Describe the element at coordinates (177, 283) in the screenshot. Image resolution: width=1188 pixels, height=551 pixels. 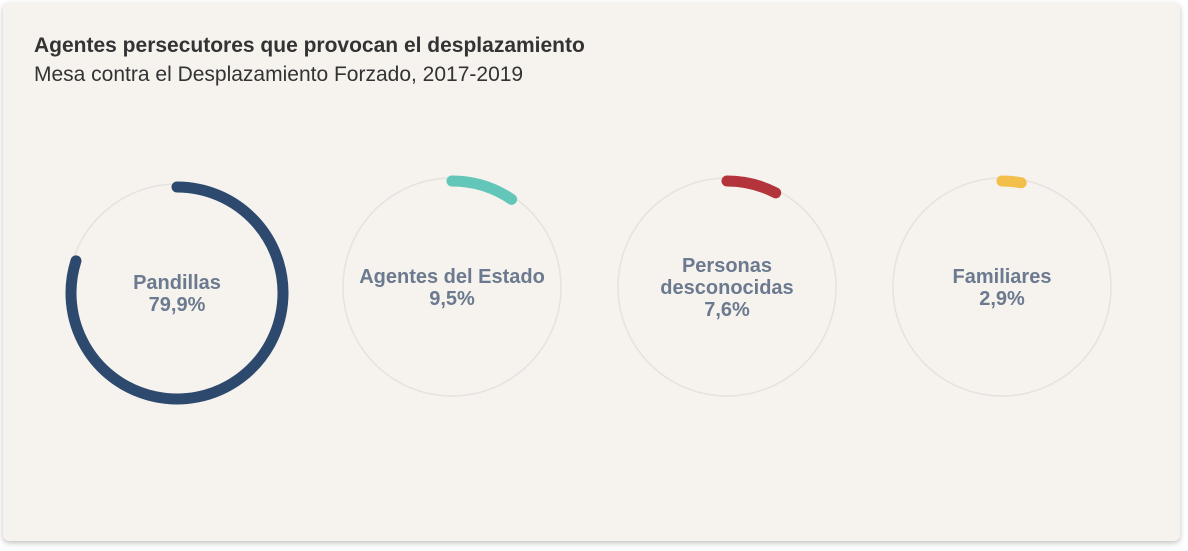
I see `ring-category-label: Pandillas` at that location.